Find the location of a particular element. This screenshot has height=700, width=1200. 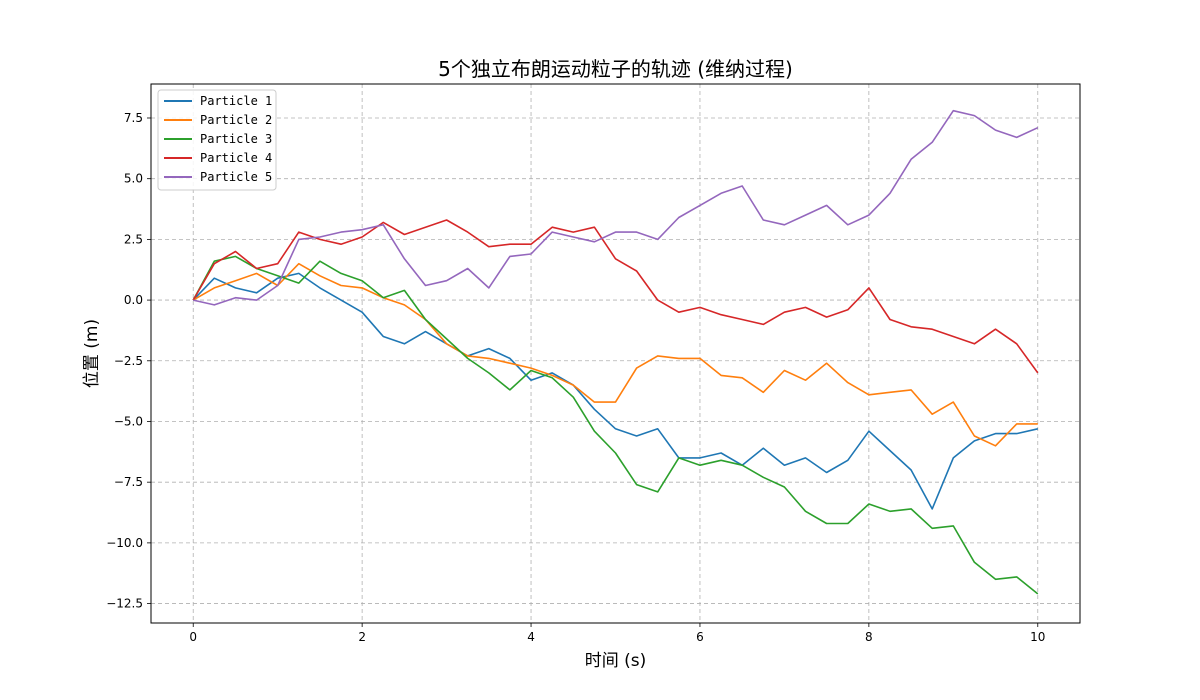

x-tick-label: 6 is located at coordinates (700, 637).